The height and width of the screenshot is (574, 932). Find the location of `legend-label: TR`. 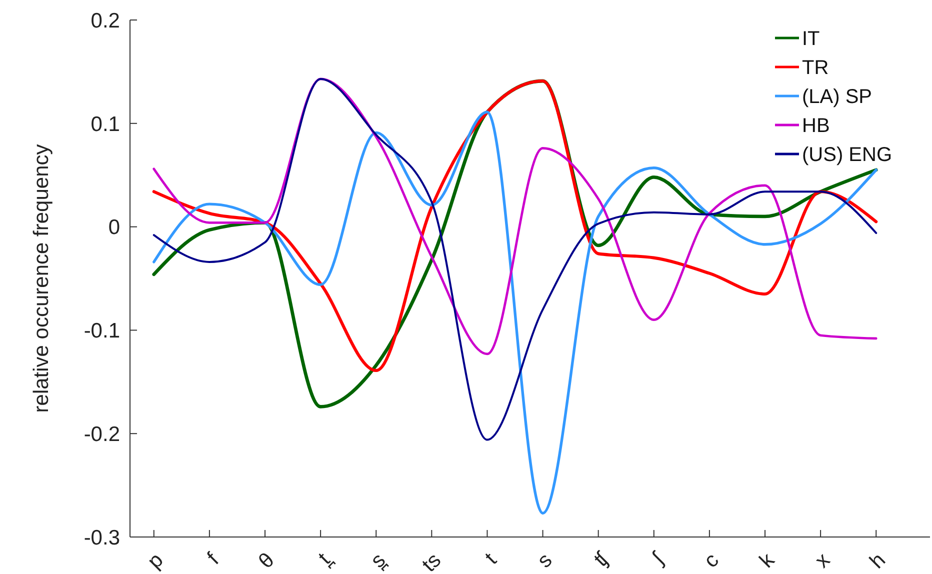

legend-label: TR is located at coordinates (815, 68).